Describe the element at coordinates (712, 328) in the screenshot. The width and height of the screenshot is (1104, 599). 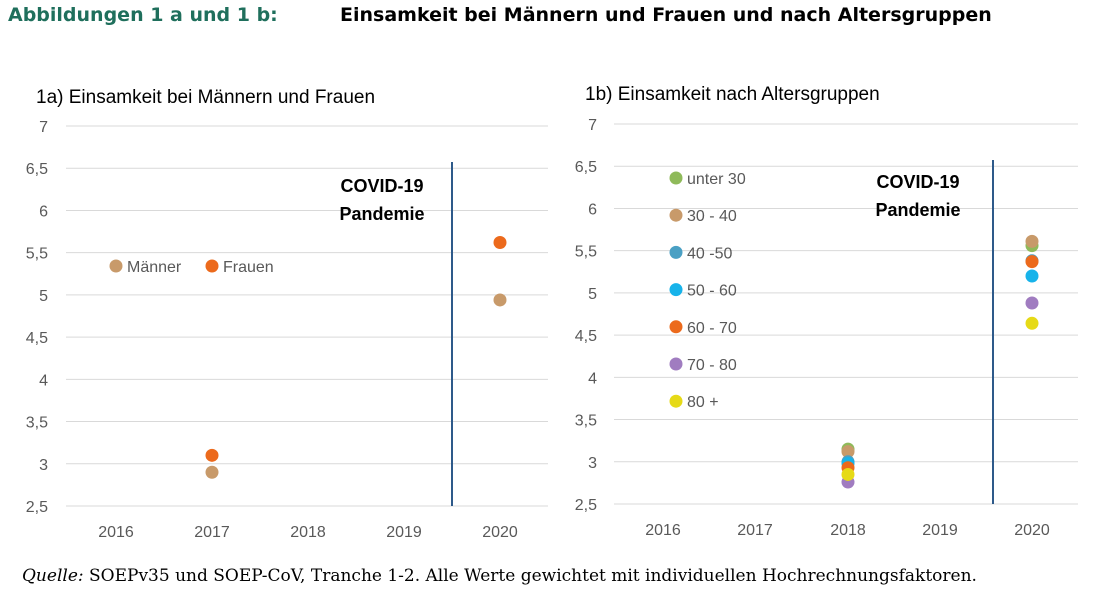
I see `legend-label: 60 - 70` at that location.